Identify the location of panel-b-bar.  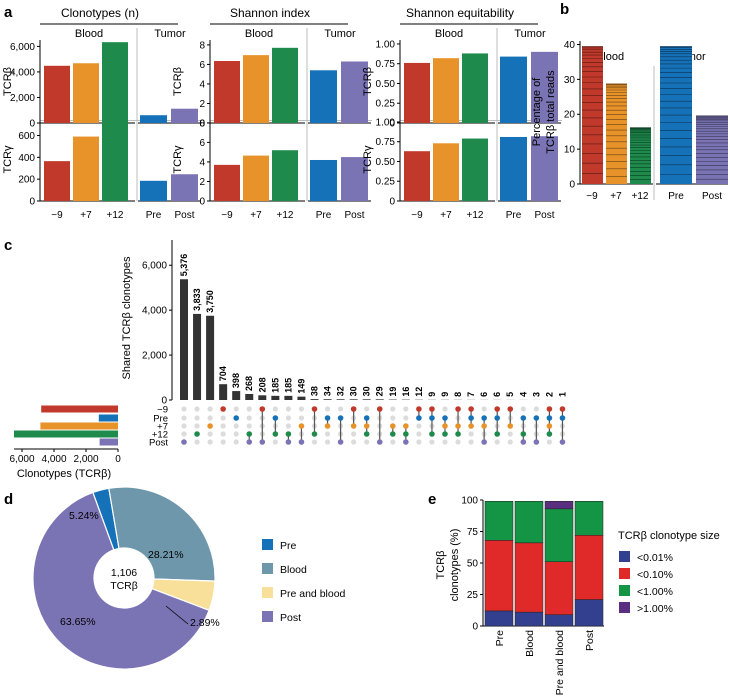
(592, 115).